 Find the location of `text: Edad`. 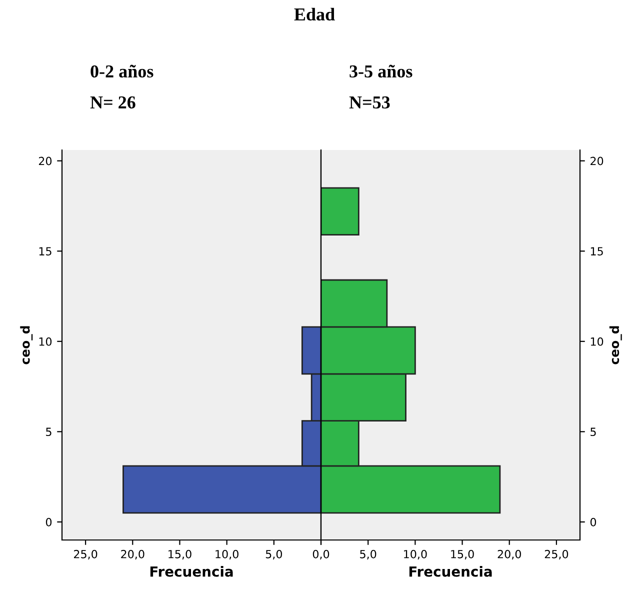

text: Edad is located at coordinates (314, 14).